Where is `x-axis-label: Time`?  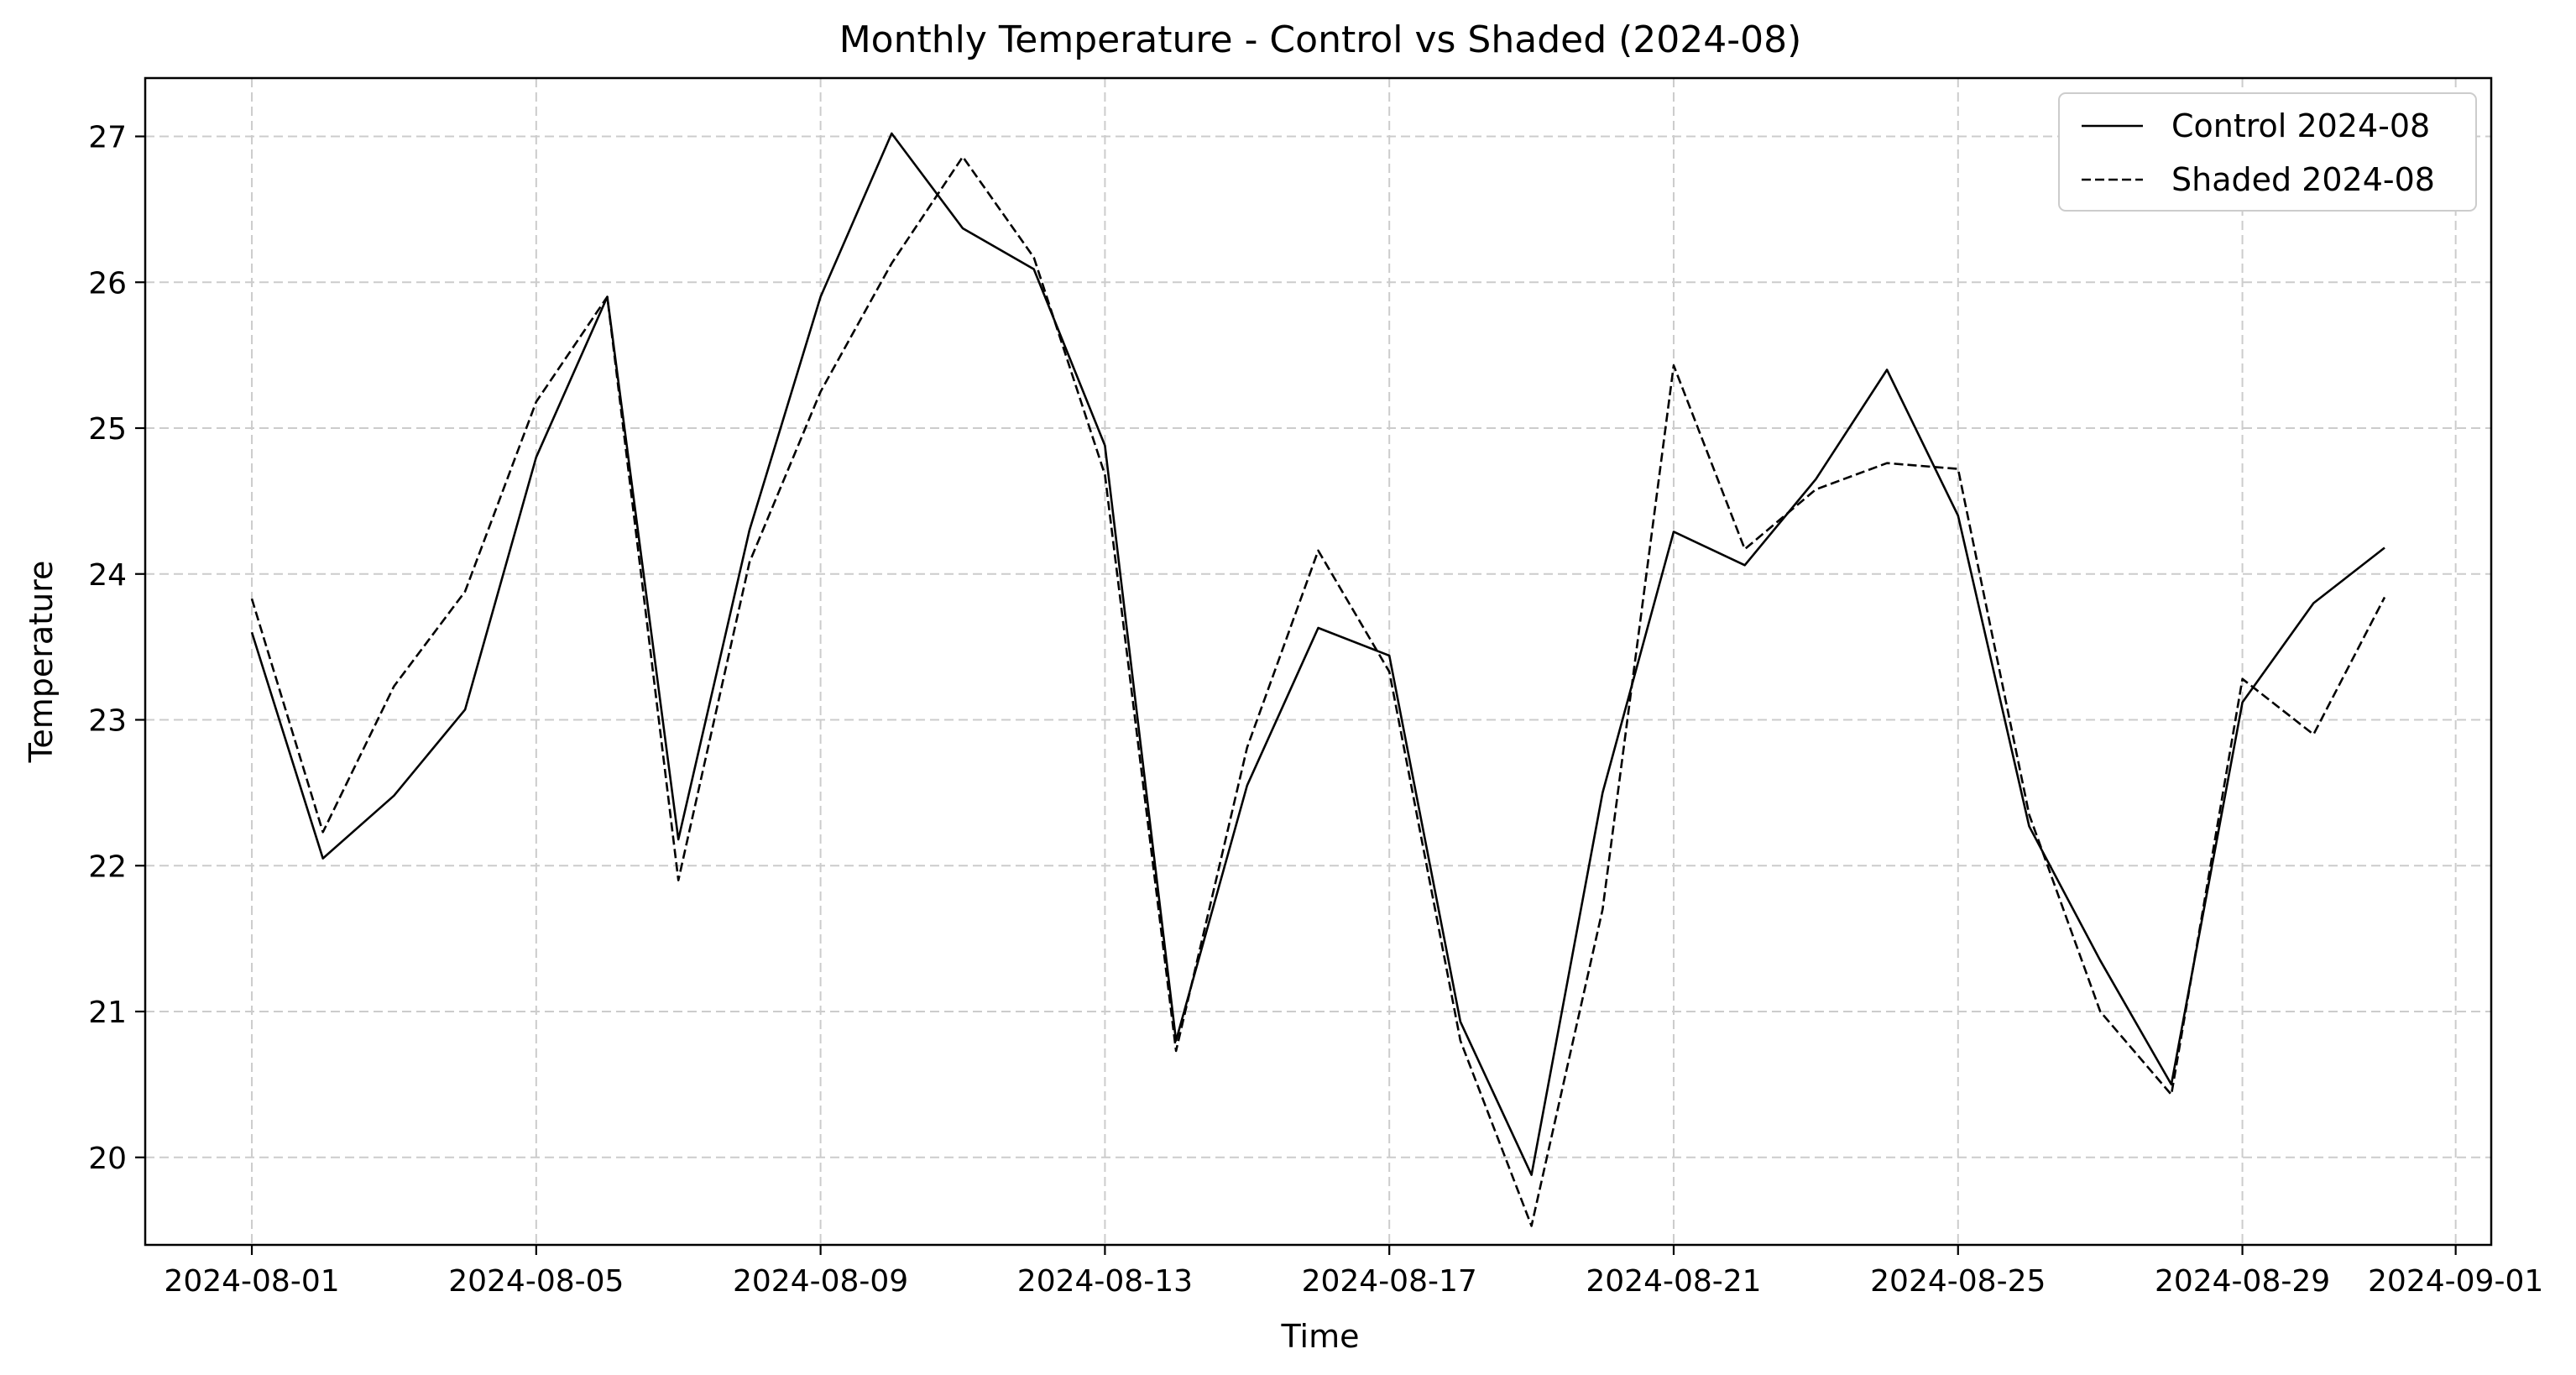
x-axis-label: Time is located at coordinates (1320, 1336).